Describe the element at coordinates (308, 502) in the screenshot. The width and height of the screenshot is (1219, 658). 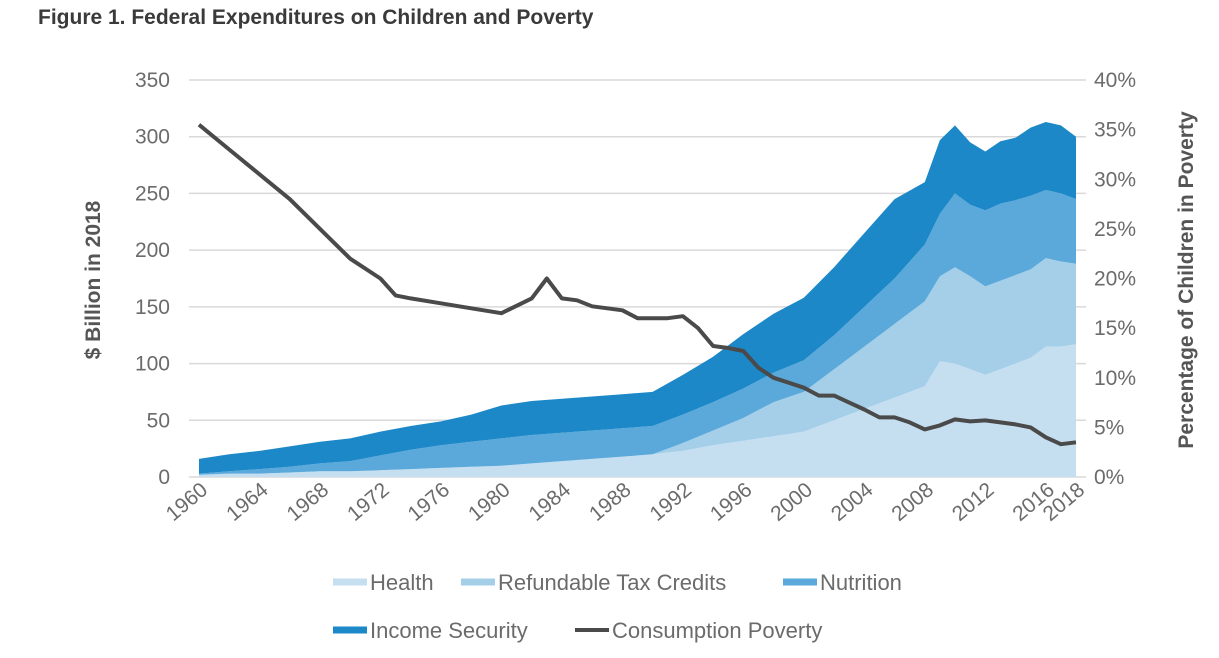
I see `x-tick-label: 1968` at that location.